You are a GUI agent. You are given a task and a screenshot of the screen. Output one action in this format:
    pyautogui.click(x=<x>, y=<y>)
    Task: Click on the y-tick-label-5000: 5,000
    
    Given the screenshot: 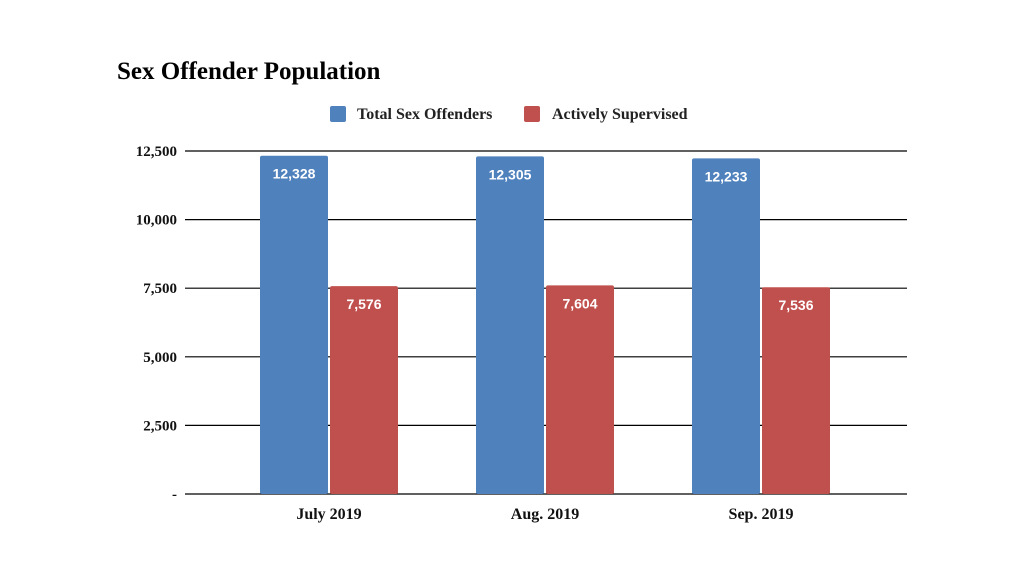 What is the action you would take?
    pyautogui.click(x=160, y=358)
    